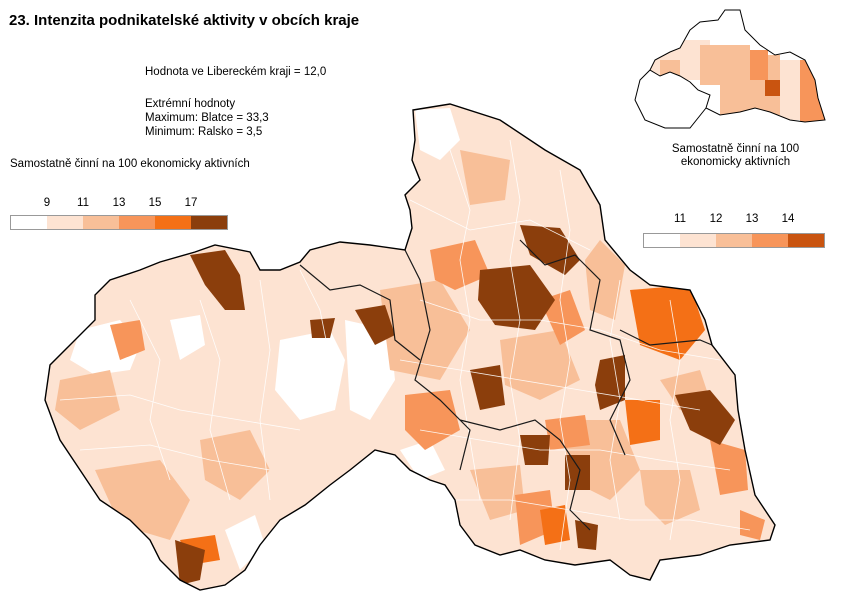  Describe the element at coordinates (670, 99) in the screenshot. I see `inset-region-outline-west` at that location.